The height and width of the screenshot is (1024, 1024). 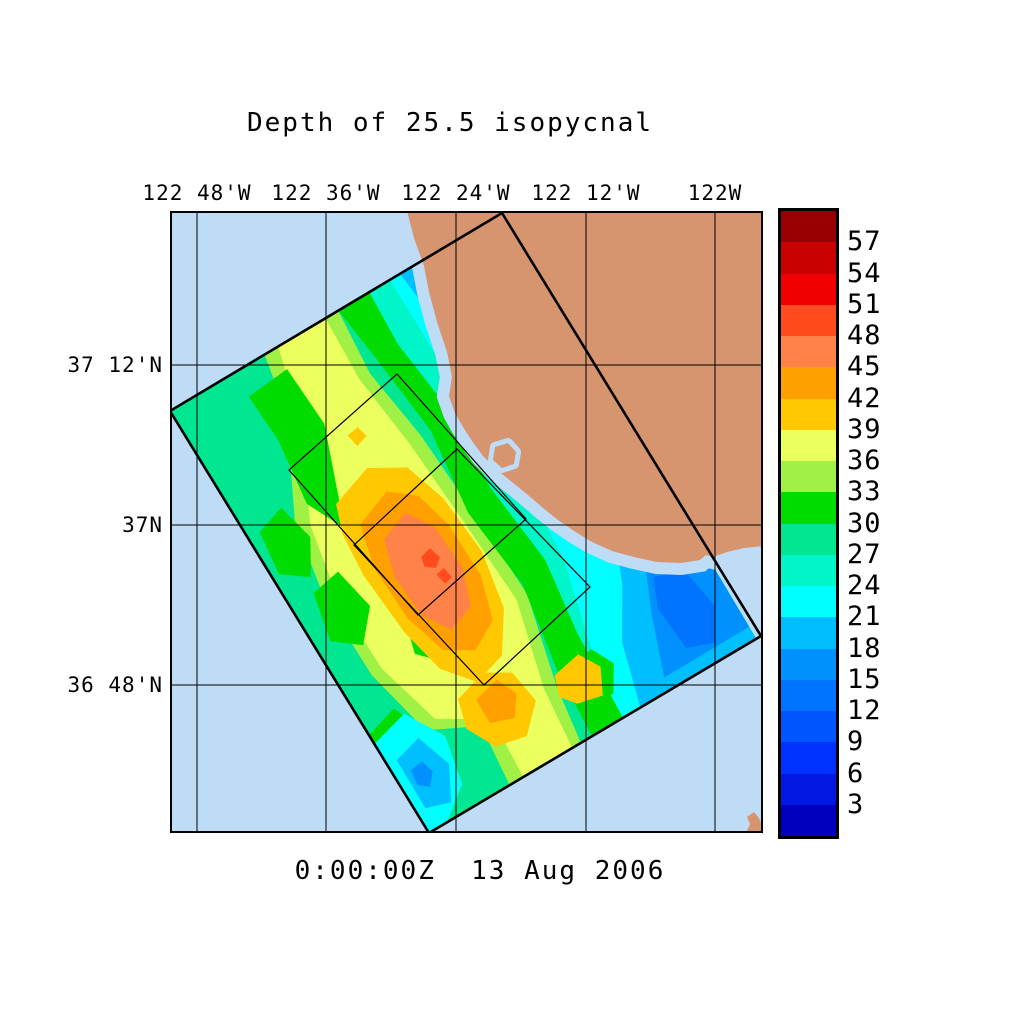 What do you see at coordinates (864, 429) in the screenshot?
I see `colorbar-tick-label: 39` at bounding box center [864, 429].